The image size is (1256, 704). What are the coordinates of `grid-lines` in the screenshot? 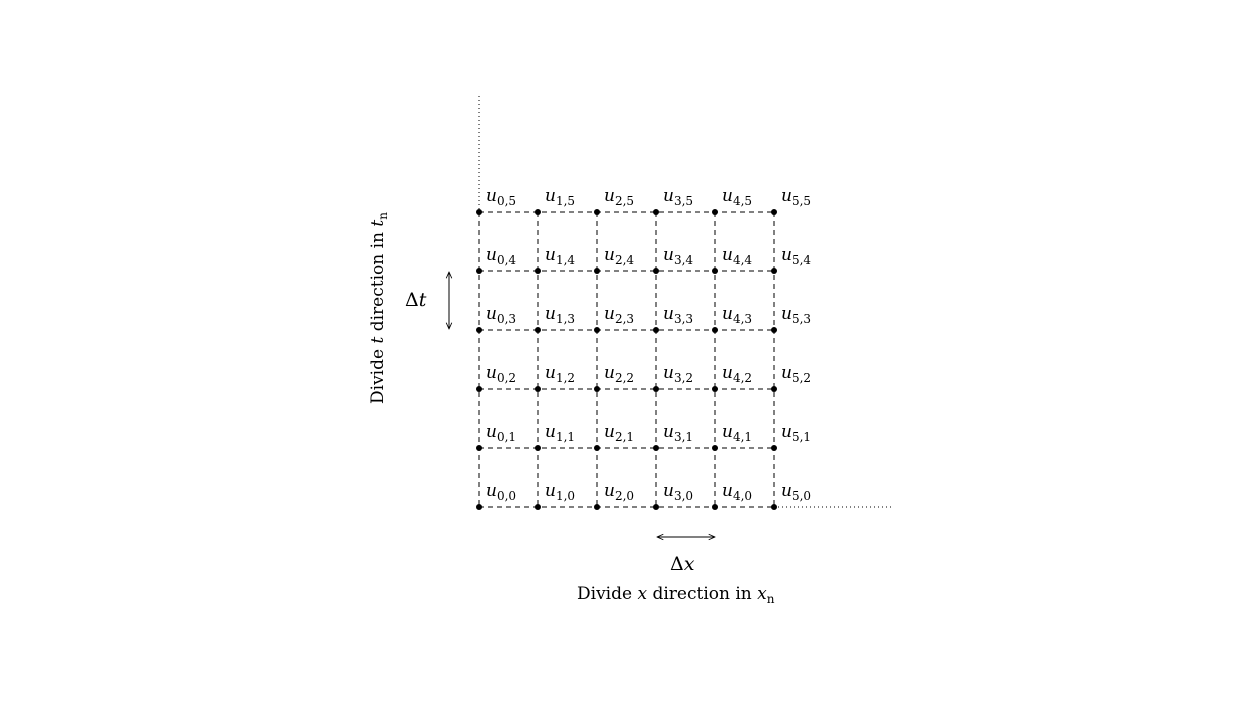 It's located at (626, 359).